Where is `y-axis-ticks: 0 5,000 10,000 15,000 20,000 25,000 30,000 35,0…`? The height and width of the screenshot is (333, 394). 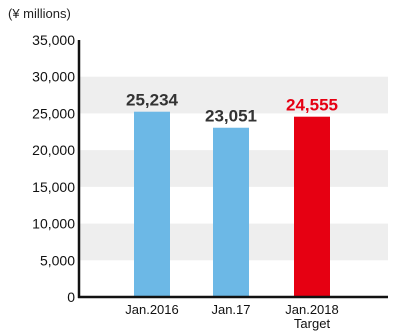
y-axis-ticks: 0 5,000 10,000 15,000 20,000 25,000 30,000 35,0… is located at coordinates (53, 168).